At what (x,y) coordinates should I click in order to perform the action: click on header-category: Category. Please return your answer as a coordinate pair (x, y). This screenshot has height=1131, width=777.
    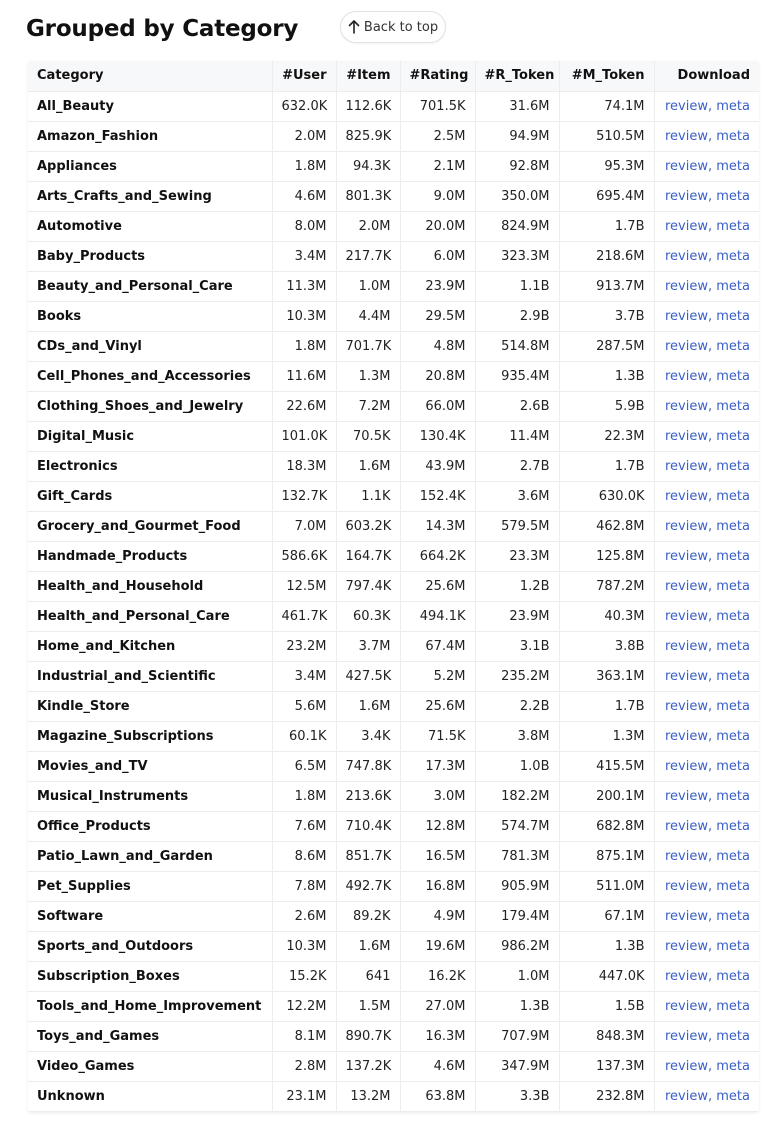
    Looking at the image, I should click on (150, 76).